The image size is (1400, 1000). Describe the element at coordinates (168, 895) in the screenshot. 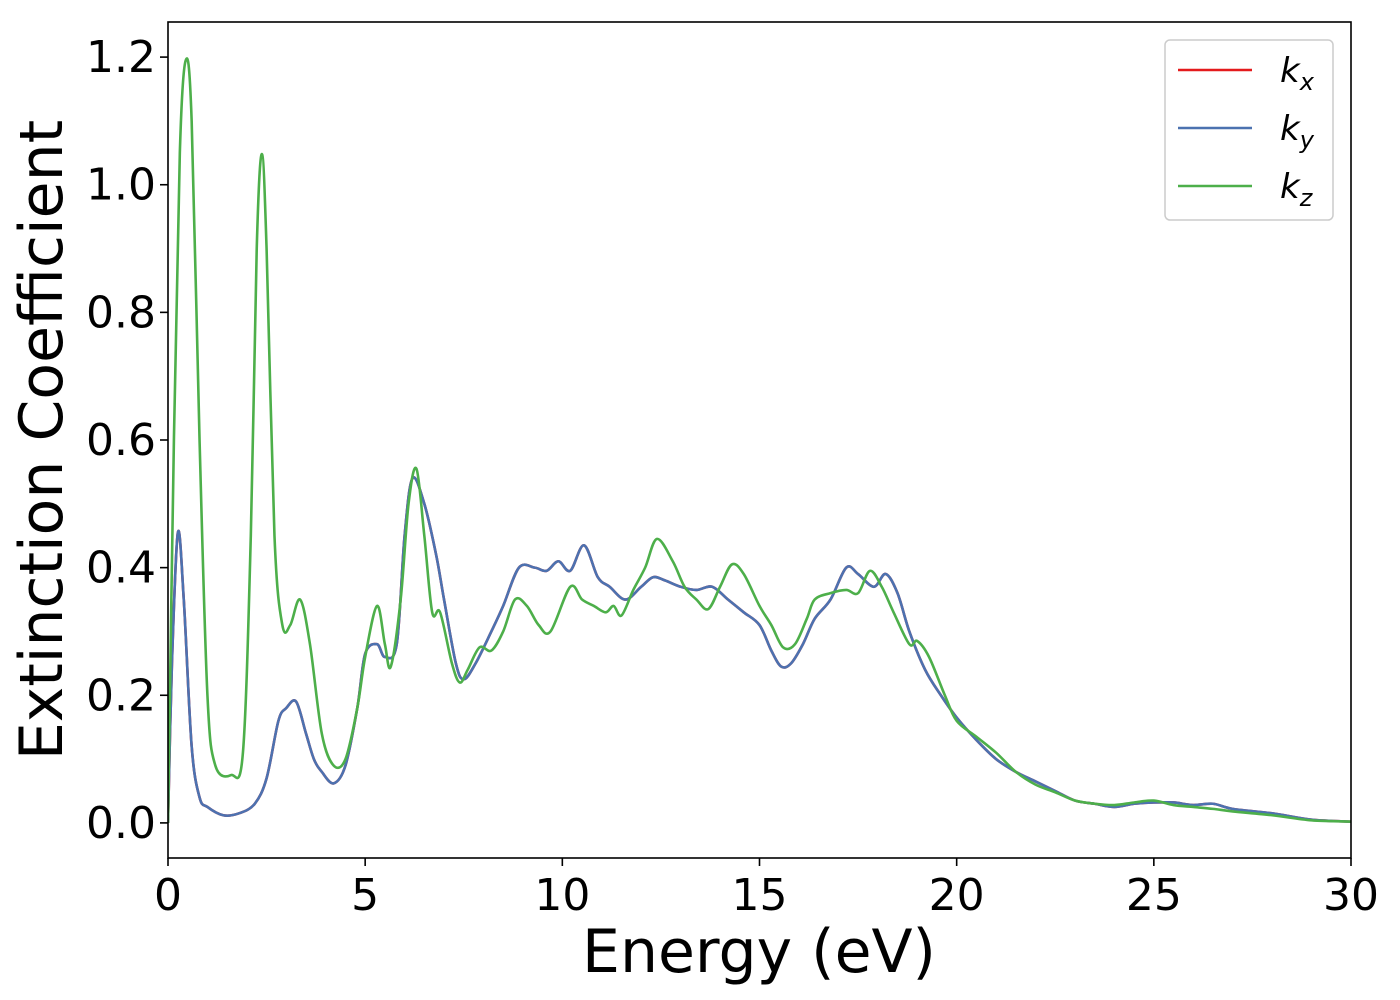

I see `x-tick-label: 0` at that location.